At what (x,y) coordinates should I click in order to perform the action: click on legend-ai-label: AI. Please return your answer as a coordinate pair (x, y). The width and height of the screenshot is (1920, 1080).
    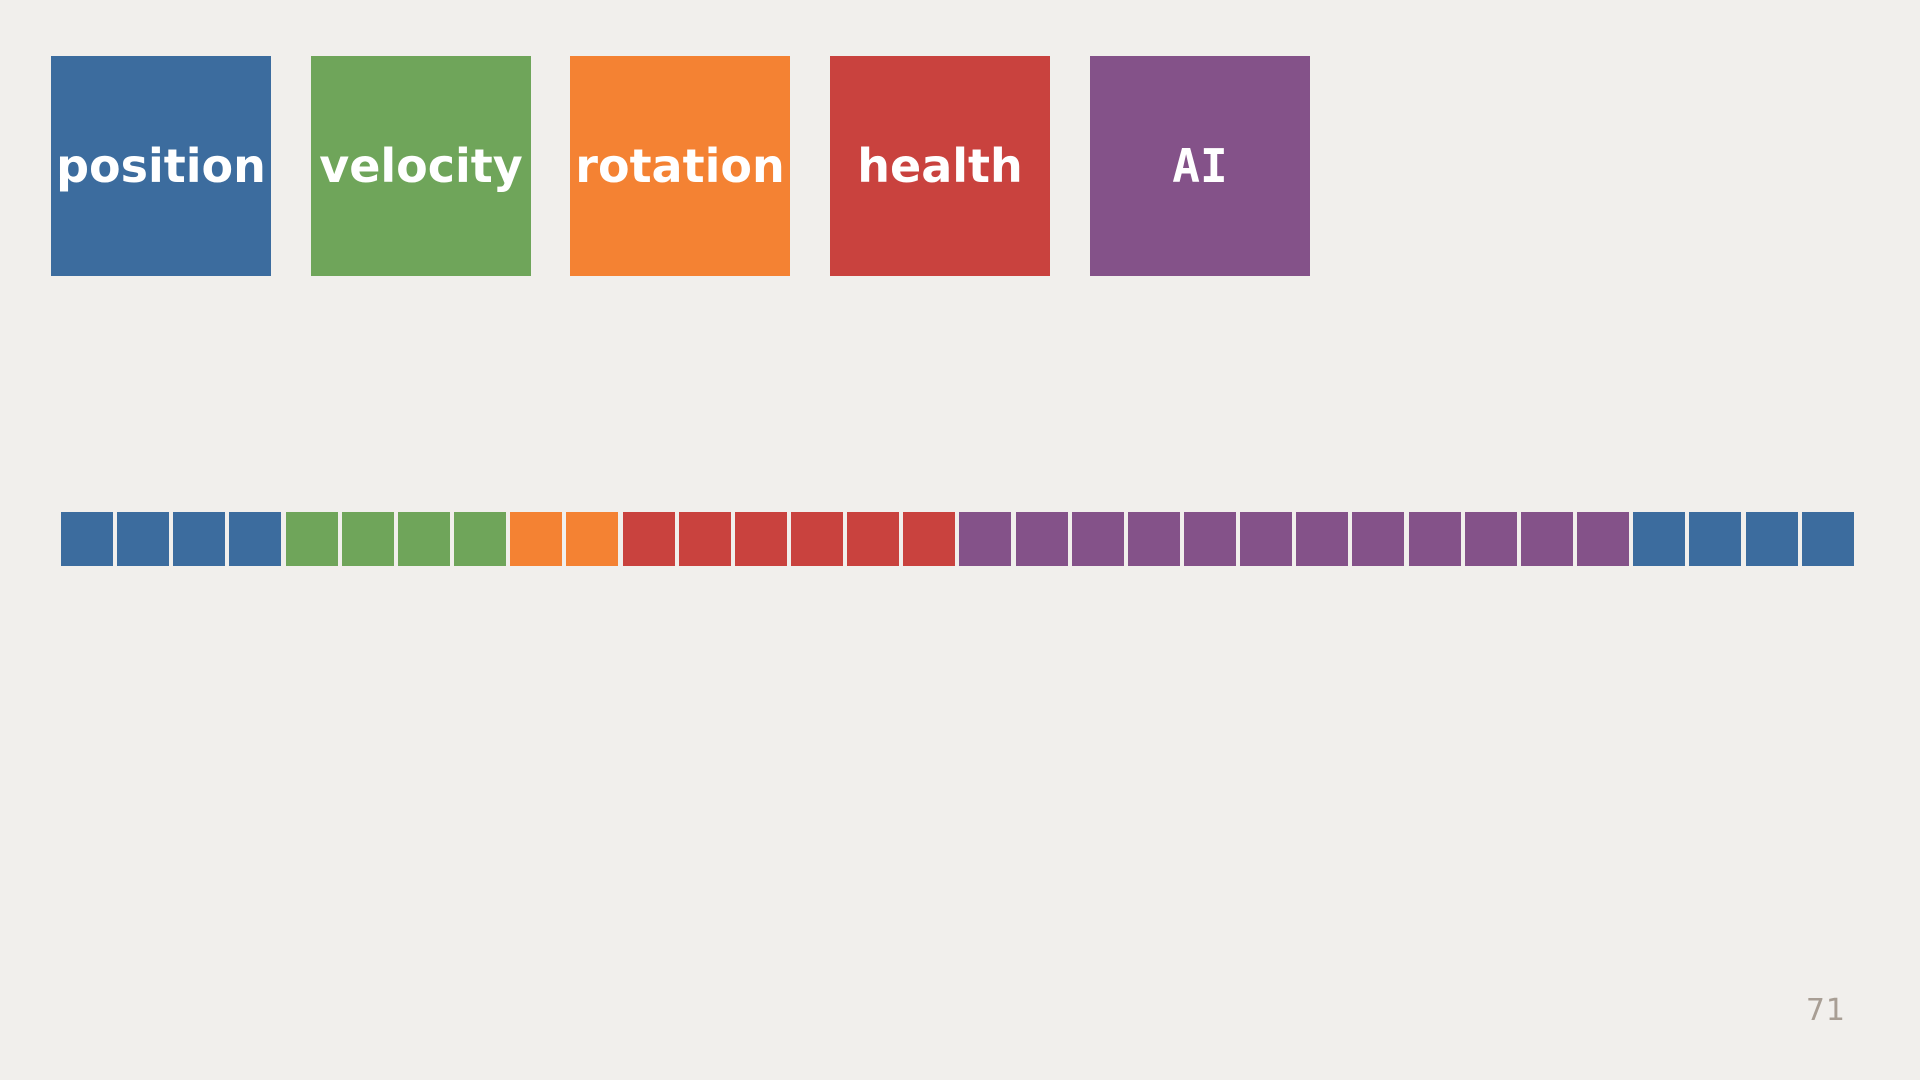
    Looking at the image, I should click on (1200, 166).